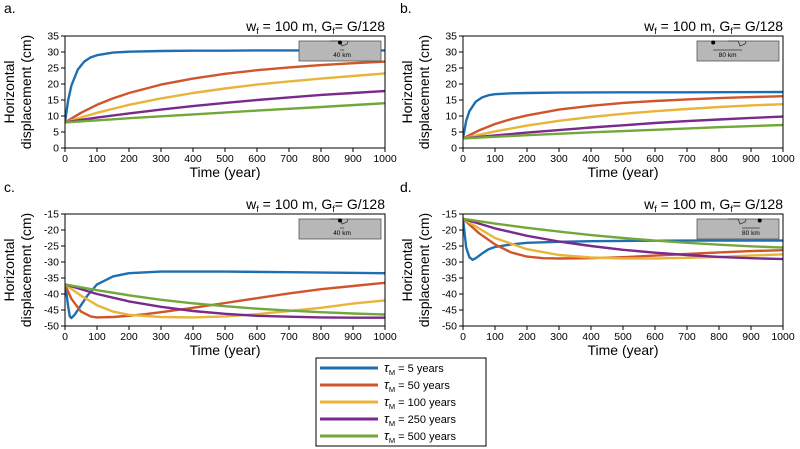 This screenshot has height=449, width=800. I want to click on panel-label: d., so click(406, 187).